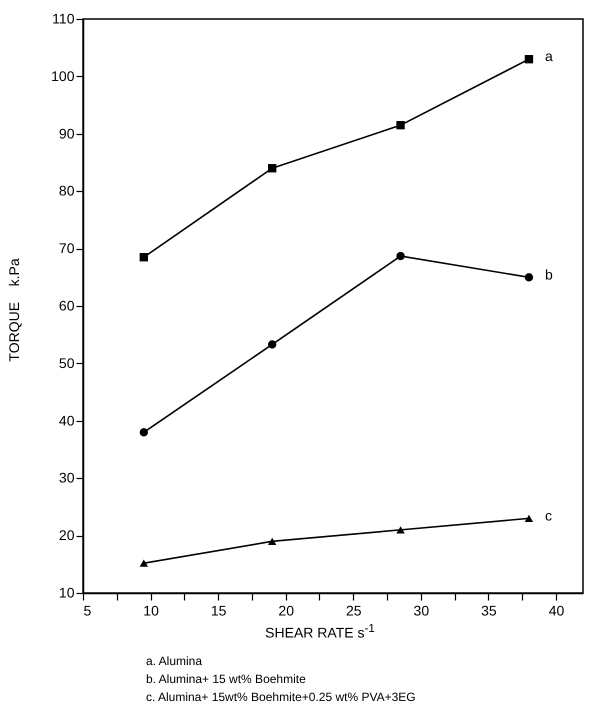  Describe the element at coordinates (354, 610) in the screenshot. I see `x-tick-label: 25` at that location.